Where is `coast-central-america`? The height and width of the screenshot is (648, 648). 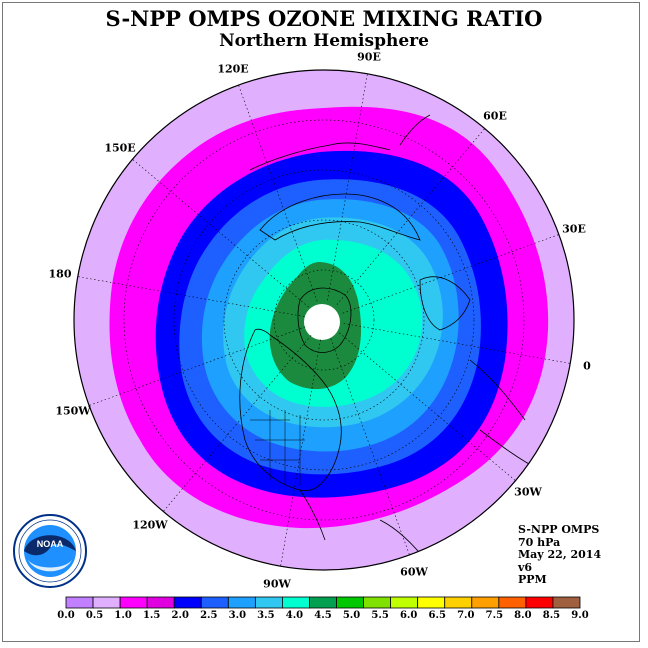
coast-central-america is located at coordinates (312, 515).